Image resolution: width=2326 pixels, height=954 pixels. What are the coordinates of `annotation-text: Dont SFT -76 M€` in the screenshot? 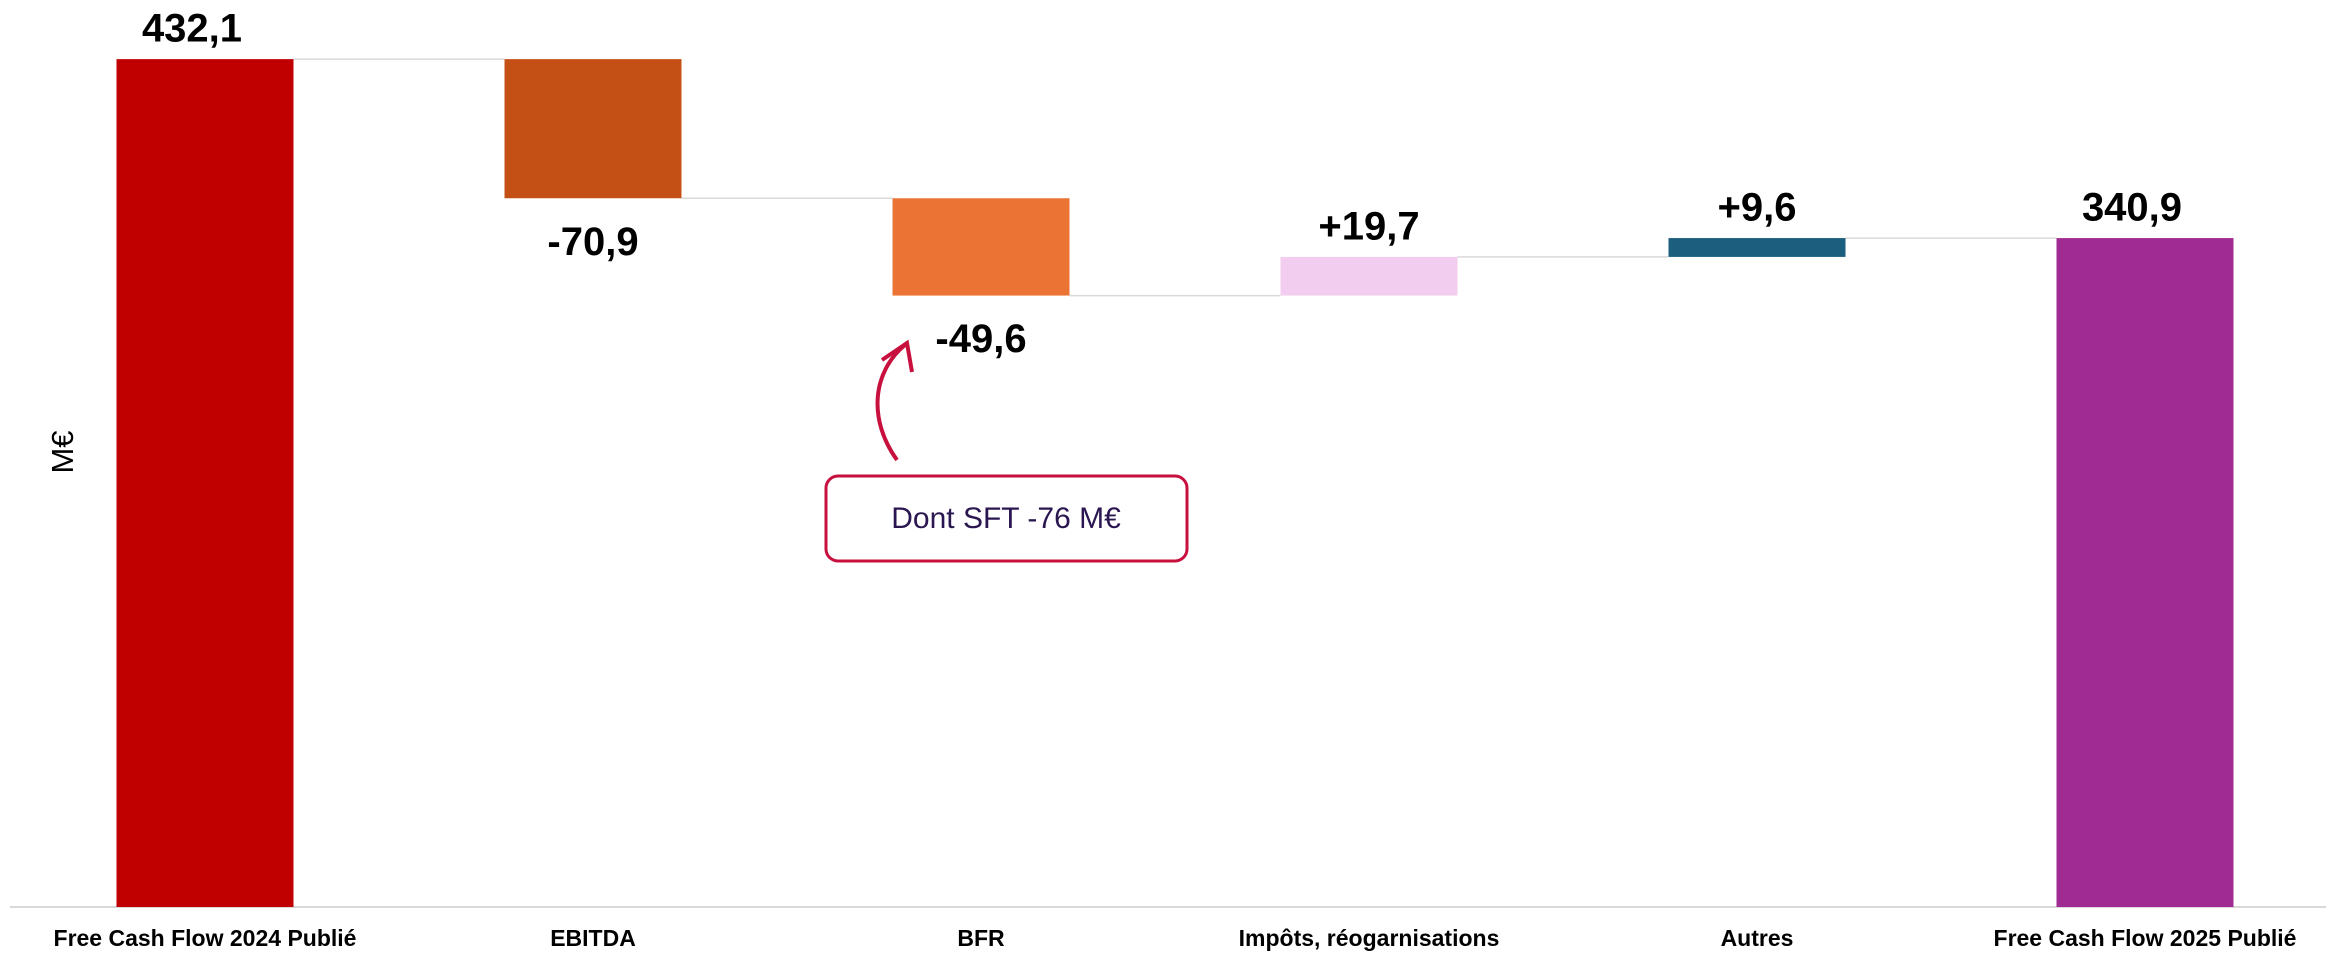 It's located at (1006, 518).